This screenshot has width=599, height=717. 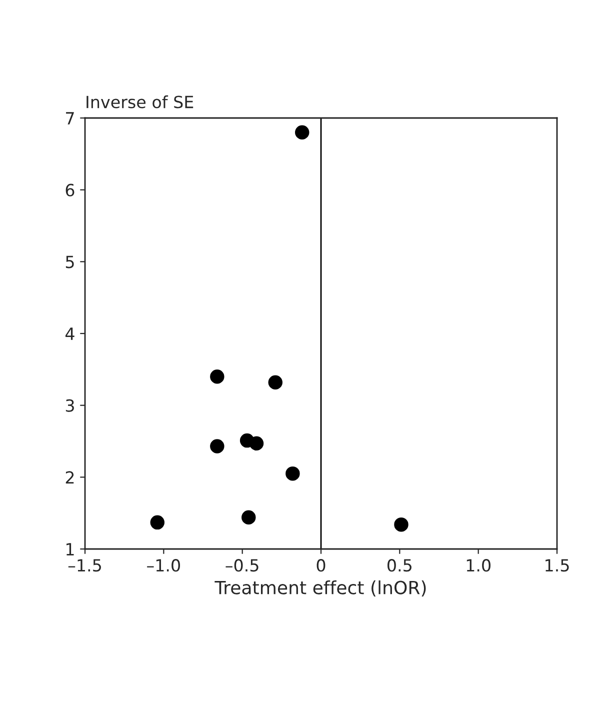 I want to click on y-tick-label: 1, so click(x=70, y=549).